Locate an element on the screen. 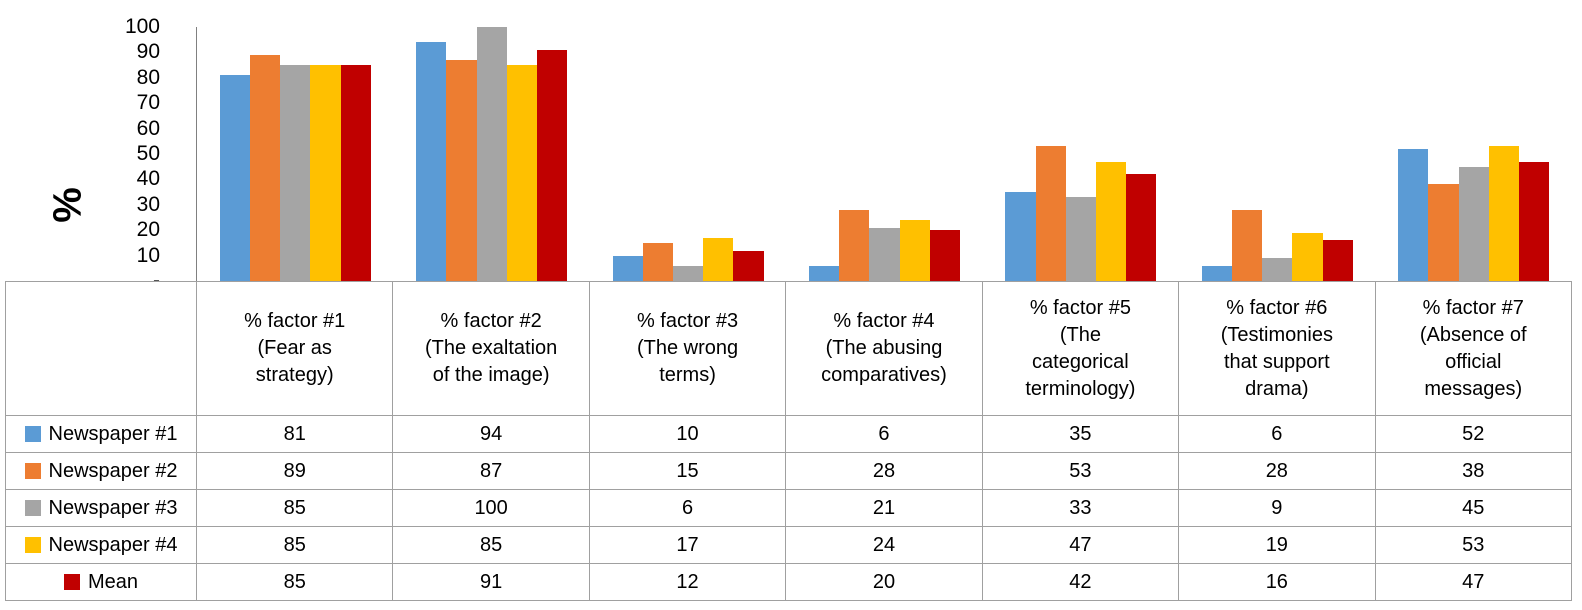 Image resolution: width=1582 pixels, height=610 pixels. value-cell-newspaper-1-factor-2: 94 is located at coordinates (491, 434).